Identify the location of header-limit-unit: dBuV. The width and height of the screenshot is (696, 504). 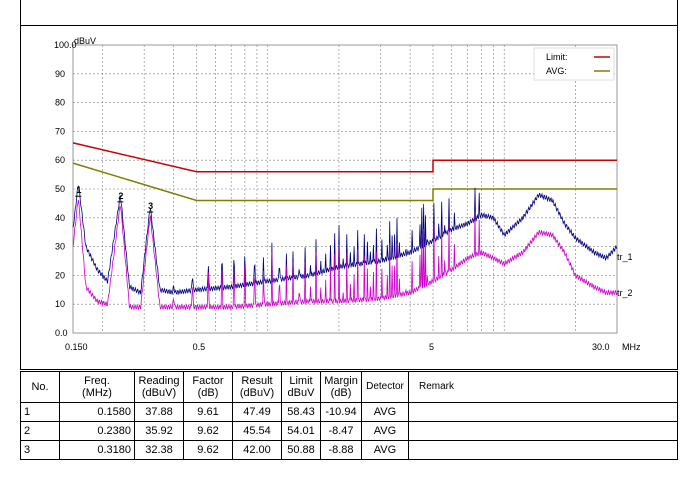
(301, 393).